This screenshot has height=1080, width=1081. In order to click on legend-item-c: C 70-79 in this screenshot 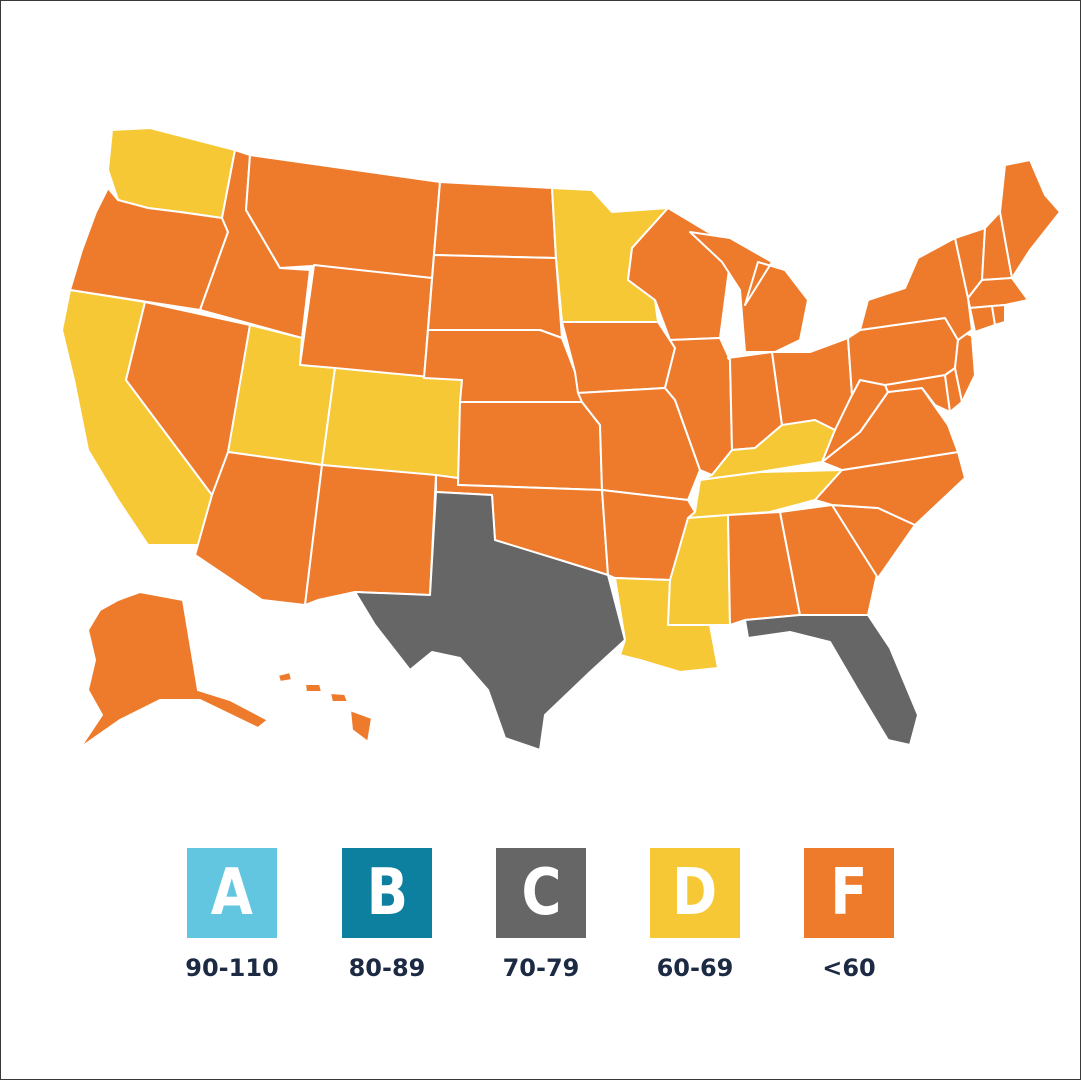, I will do `click(541, 915)`.